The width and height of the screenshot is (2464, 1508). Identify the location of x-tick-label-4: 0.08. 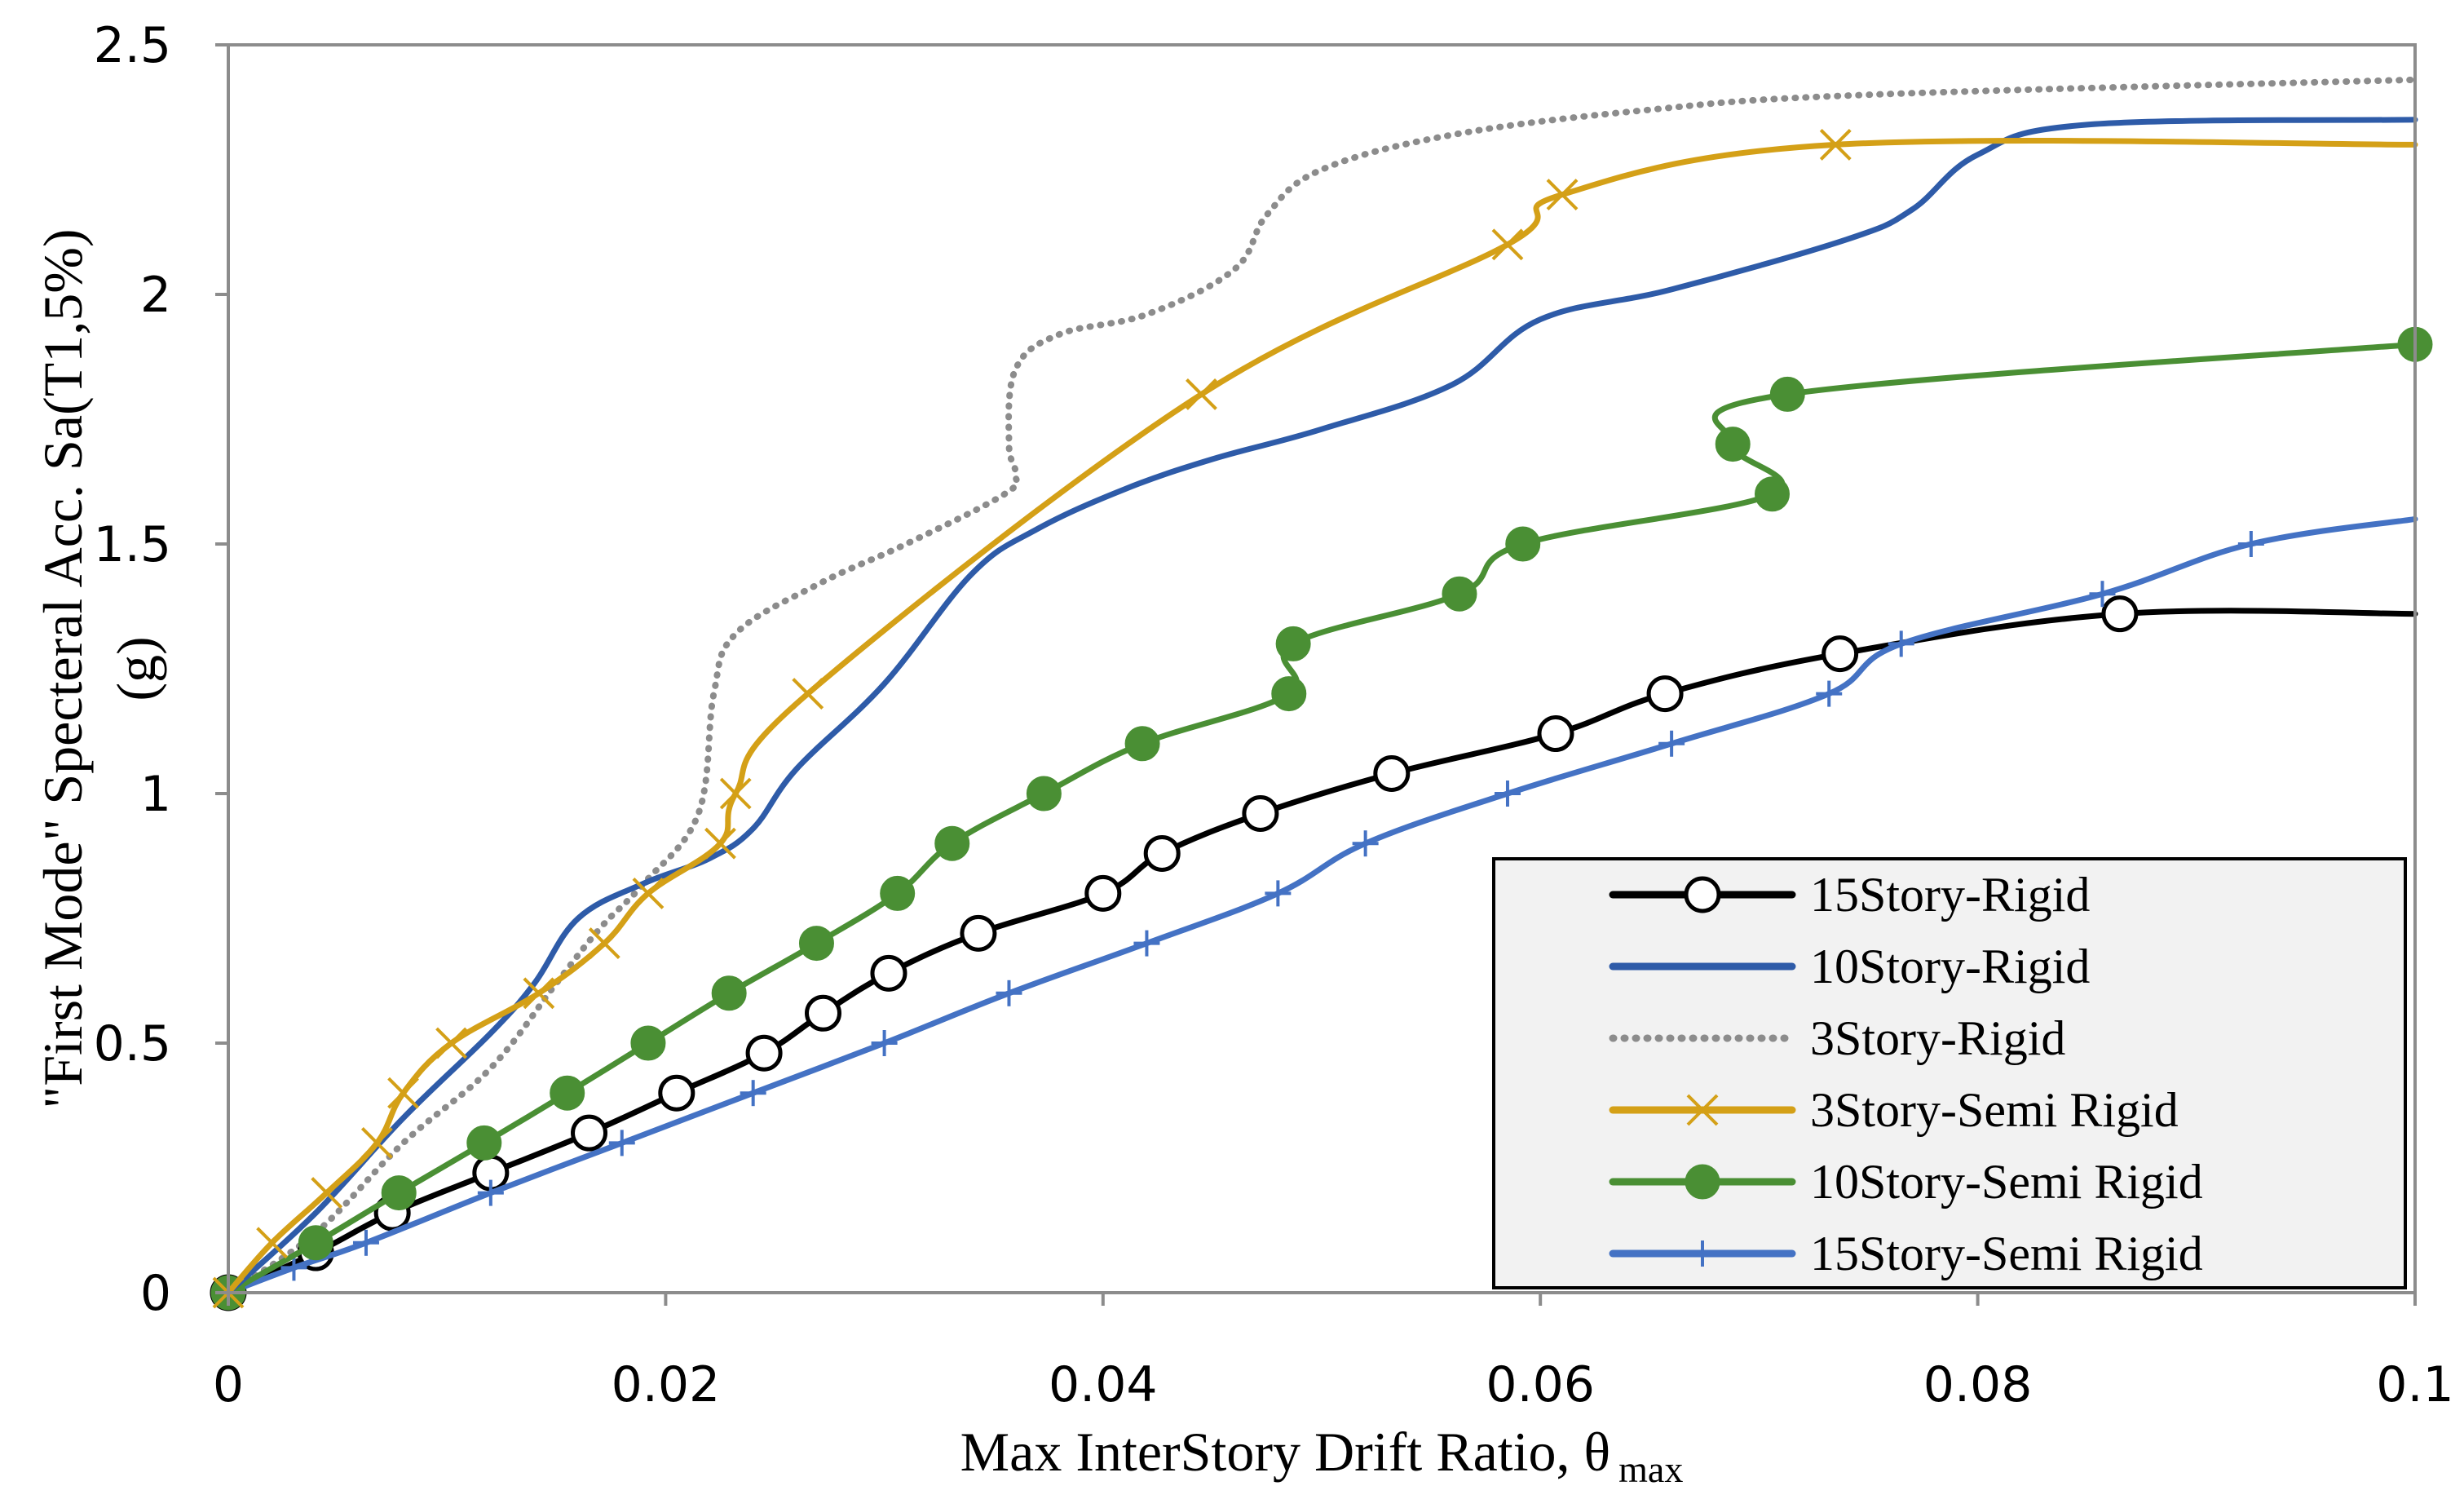
(1978, 1384).